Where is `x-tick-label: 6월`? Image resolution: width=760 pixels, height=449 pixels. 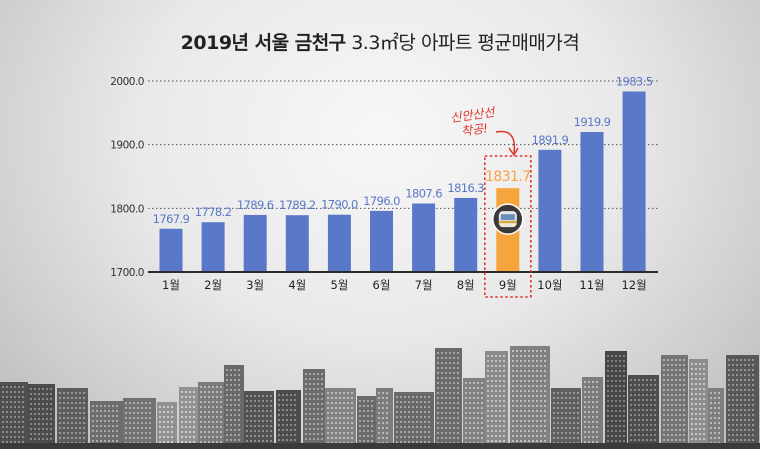
x-tick-label: 6월 is located at coordinates (382, 285).